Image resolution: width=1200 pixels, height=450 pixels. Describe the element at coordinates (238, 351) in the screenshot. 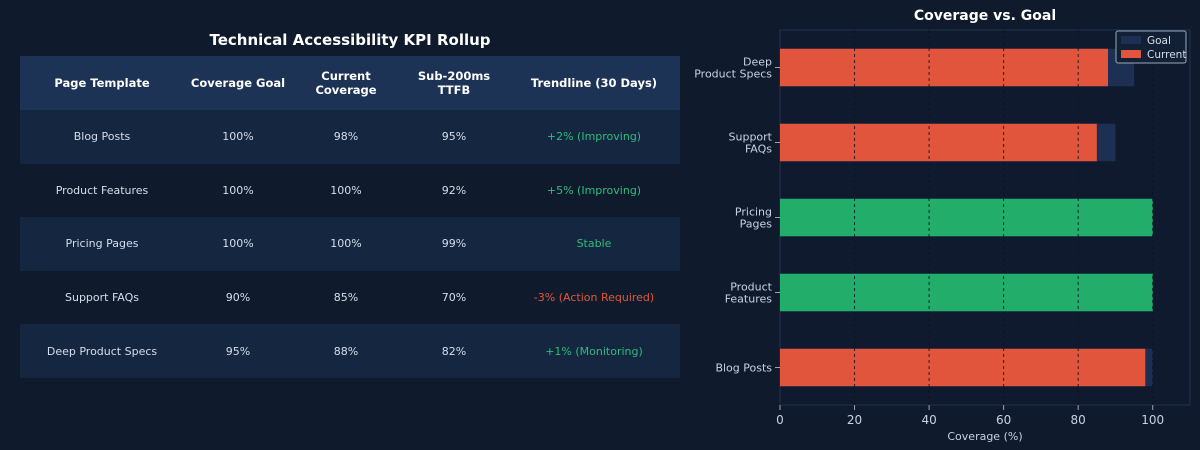

I see `cell-coverage-goal: 95%` at that location.